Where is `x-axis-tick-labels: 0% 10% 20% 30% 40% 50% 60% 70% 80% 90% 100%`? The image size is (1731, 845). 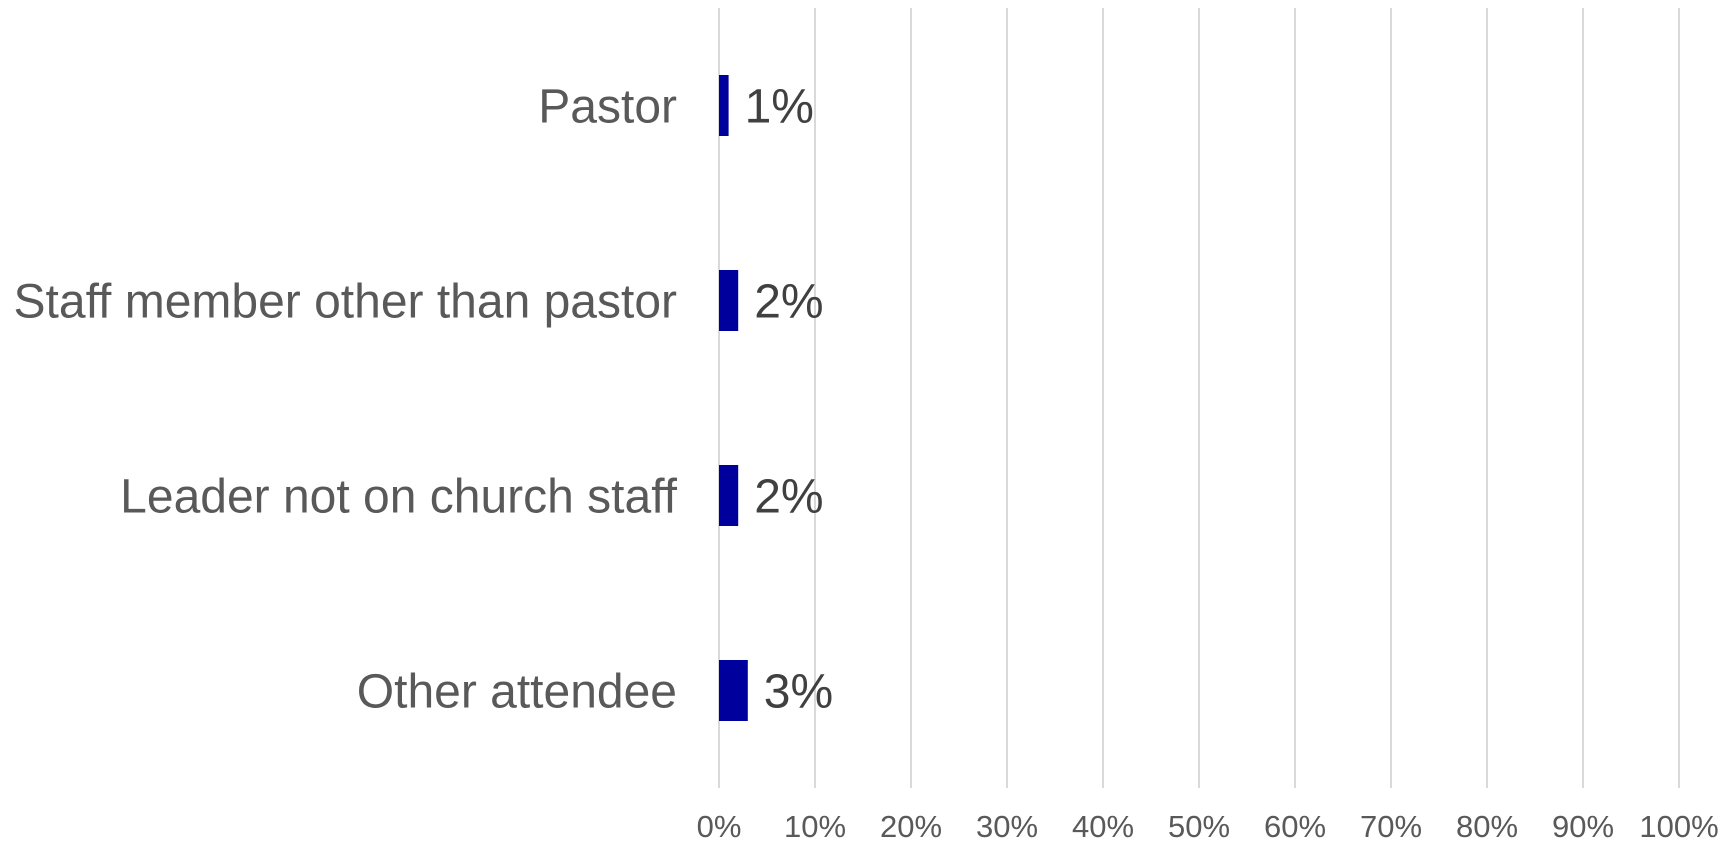 x-axis-tick-labels: 0% 10% 20% 30% 40% 50% 60% 70% 80% 90% 100% is located at coordinates (1208, 826).